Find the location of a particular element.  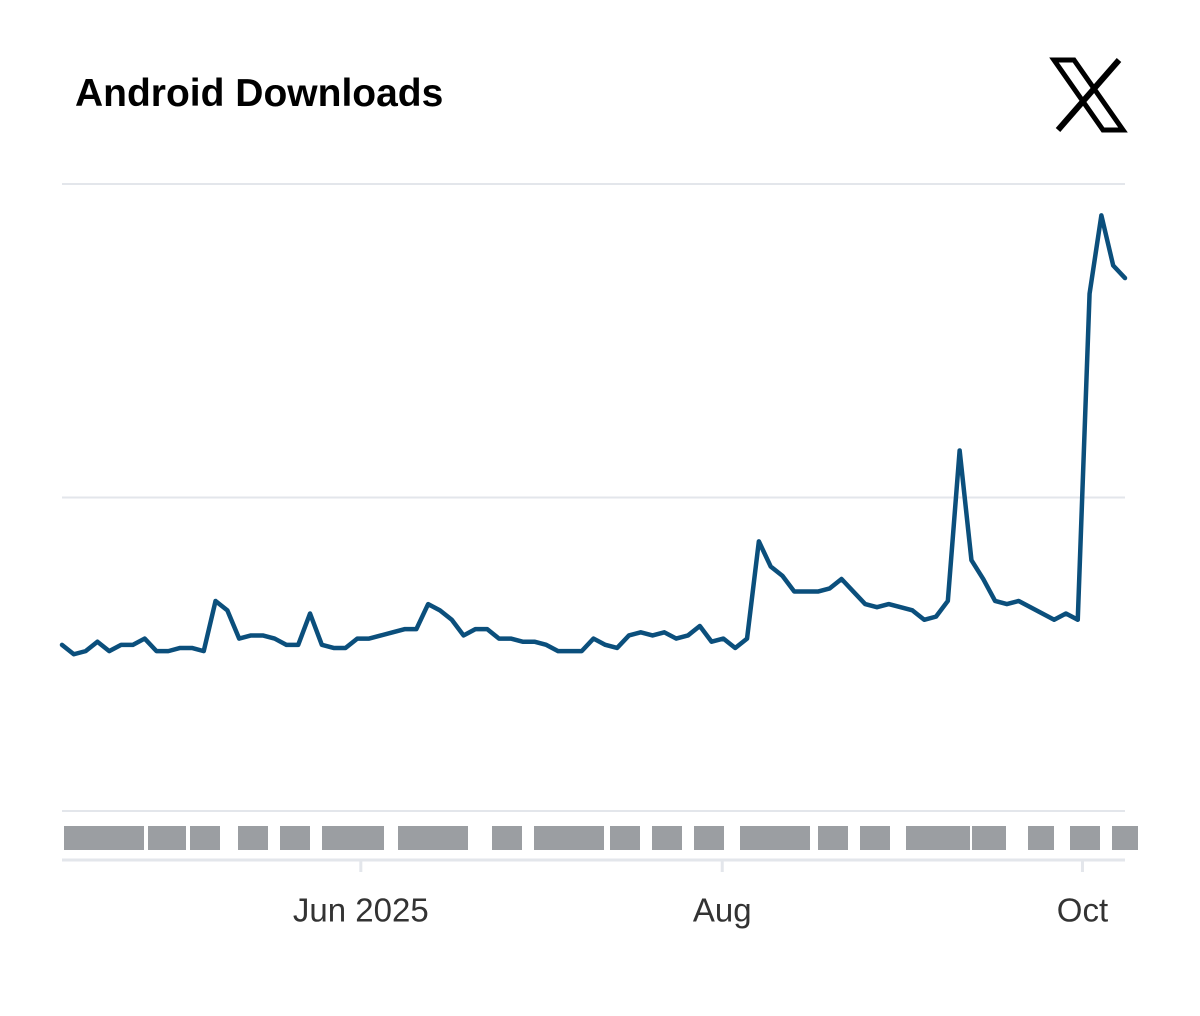

timeline-strip is located at coordinates (601, 838).